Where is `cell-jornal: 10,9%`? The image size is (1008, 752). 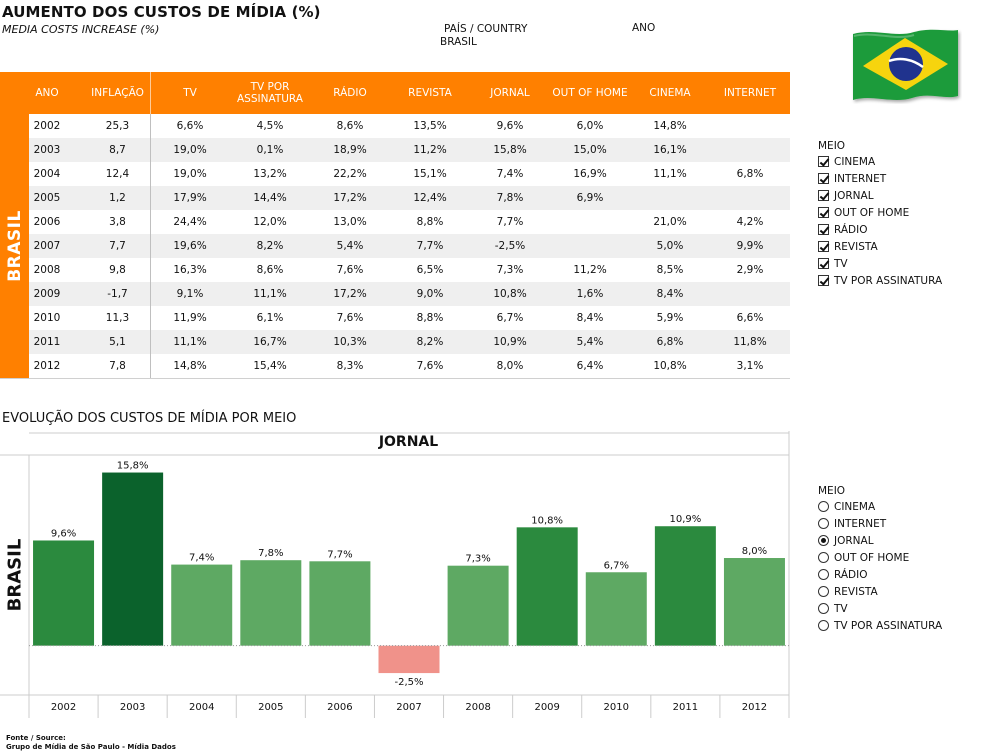 cell-jornal: 10,9% is located at coordinates (510, 342).